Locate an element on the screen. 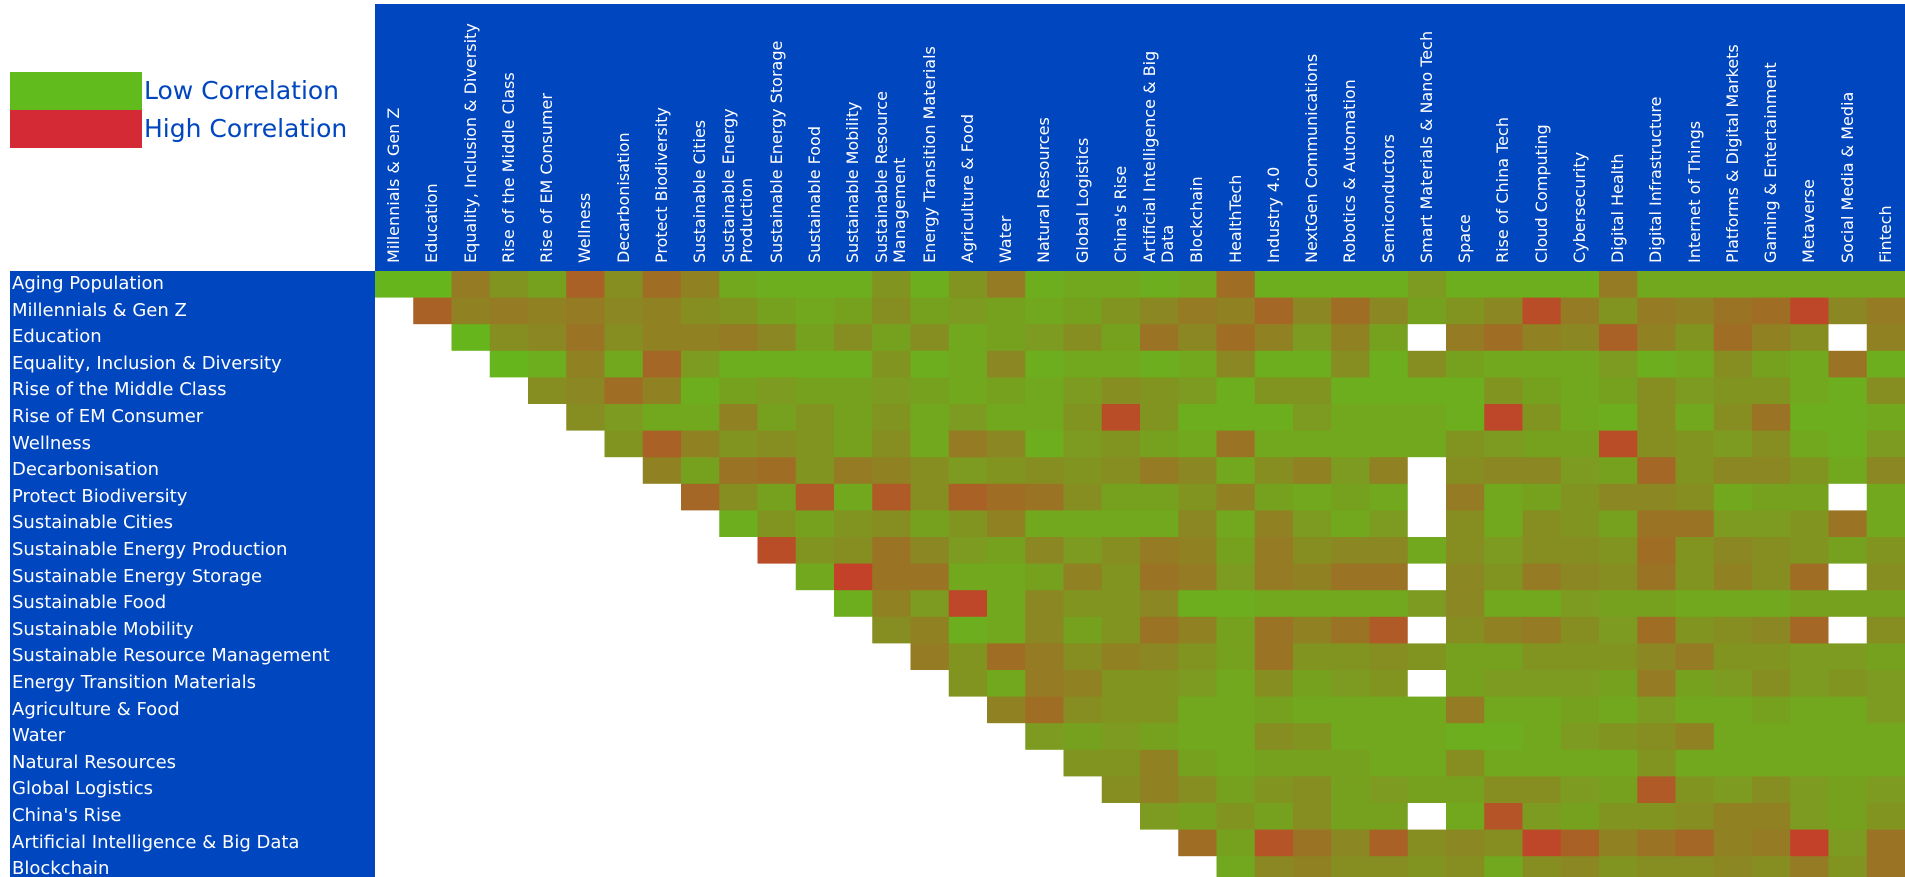 The width and height of the screenshot is (1905, 877). column-label-line: Sustainable Cities is located at coordinates (700, 191).